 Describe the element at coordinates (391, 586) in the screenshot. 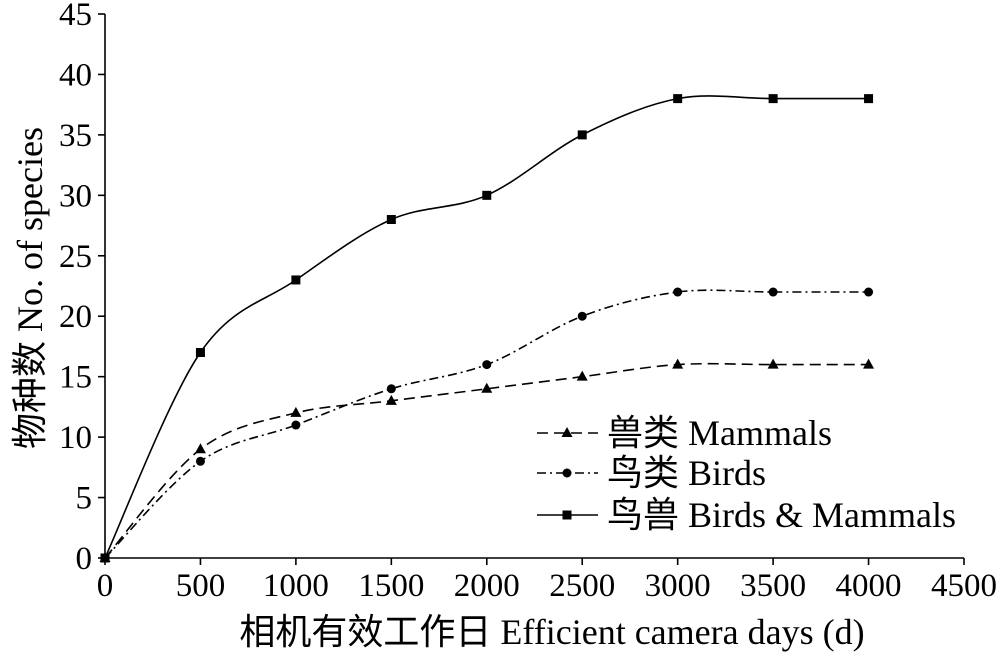

I see `x-tick-label: 1500` at that location.